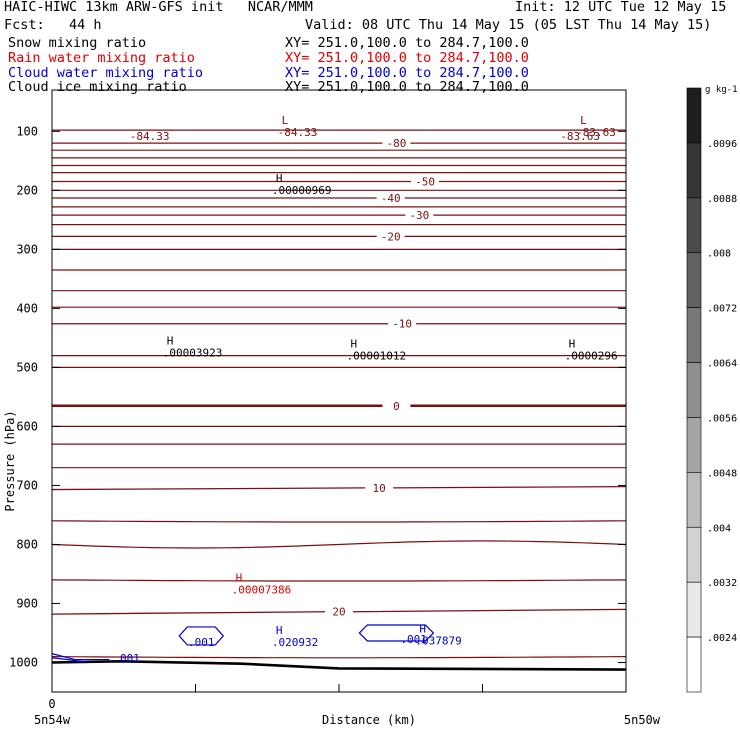 The height and width of the screenshot is (740, 740). What do you see at coordinates (243, 644) in the screenshot?
I see `cloud-water-contours: .001 .001 .001` at bounding box center [243, 644].